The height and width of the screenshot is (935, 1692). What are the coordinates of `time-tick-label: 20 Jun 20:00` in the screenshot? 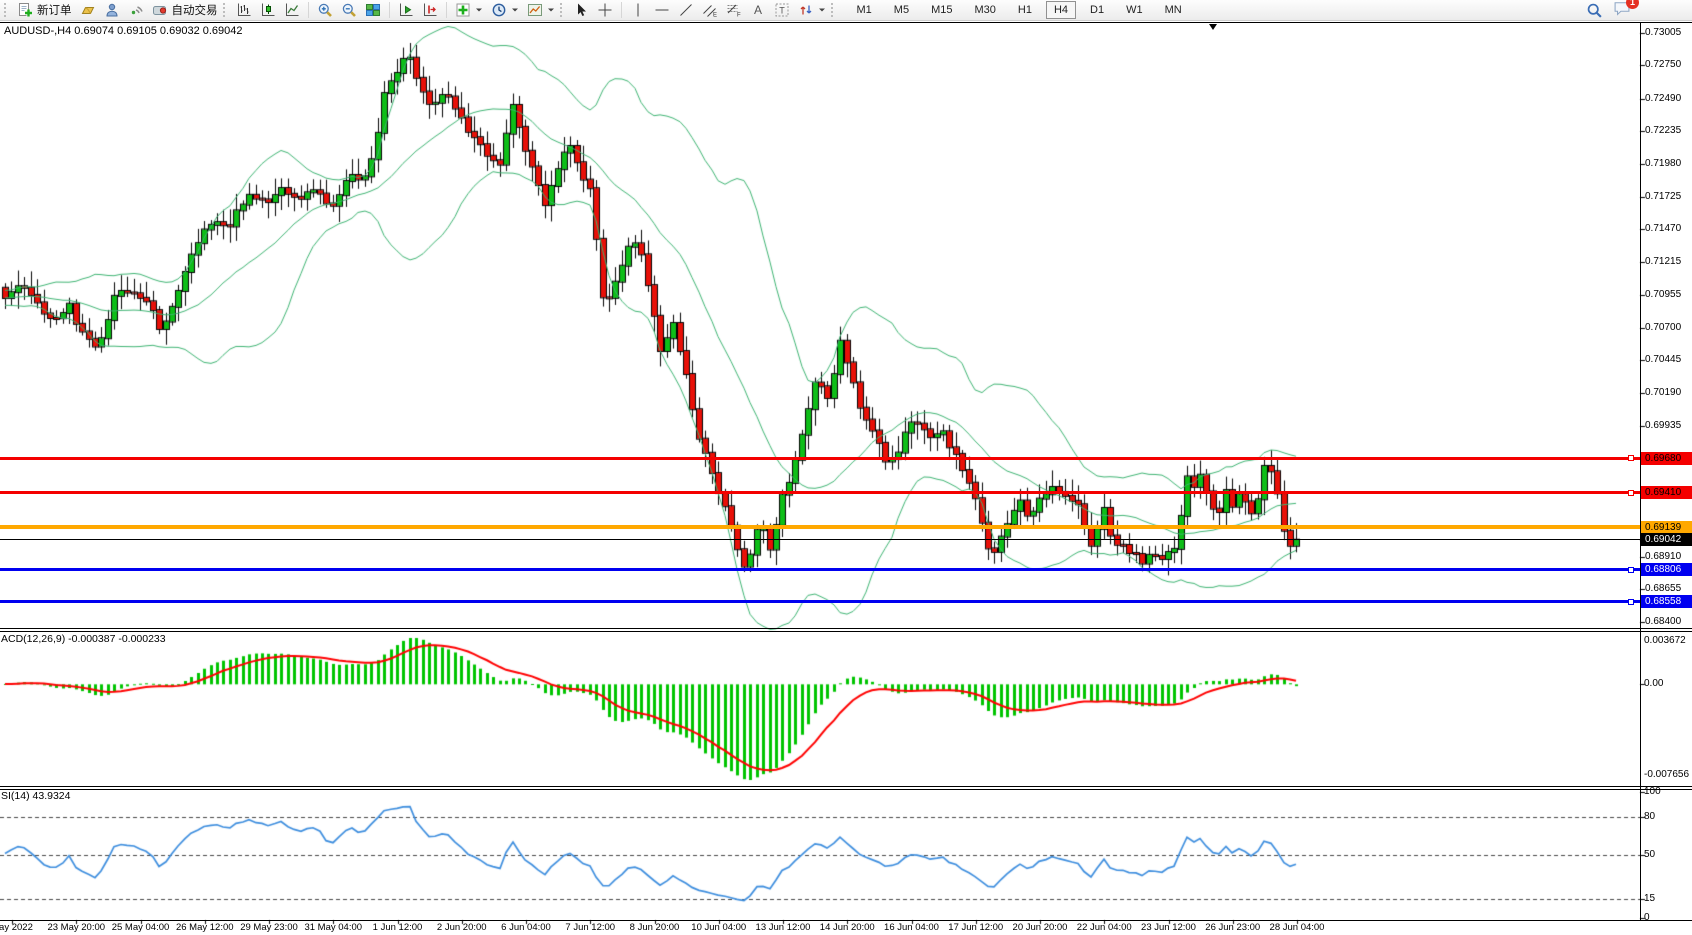 It's located at (1040, 927).